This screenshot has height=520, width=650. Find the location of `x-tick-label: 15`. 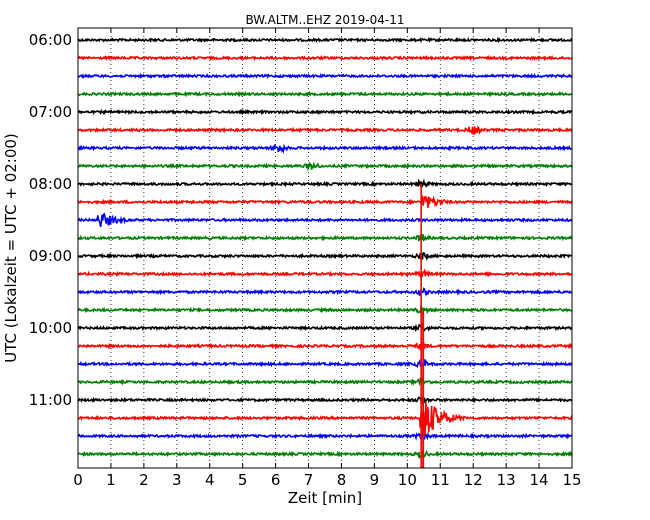

x-tick-label: 15 is located at coordinates (571, 480).